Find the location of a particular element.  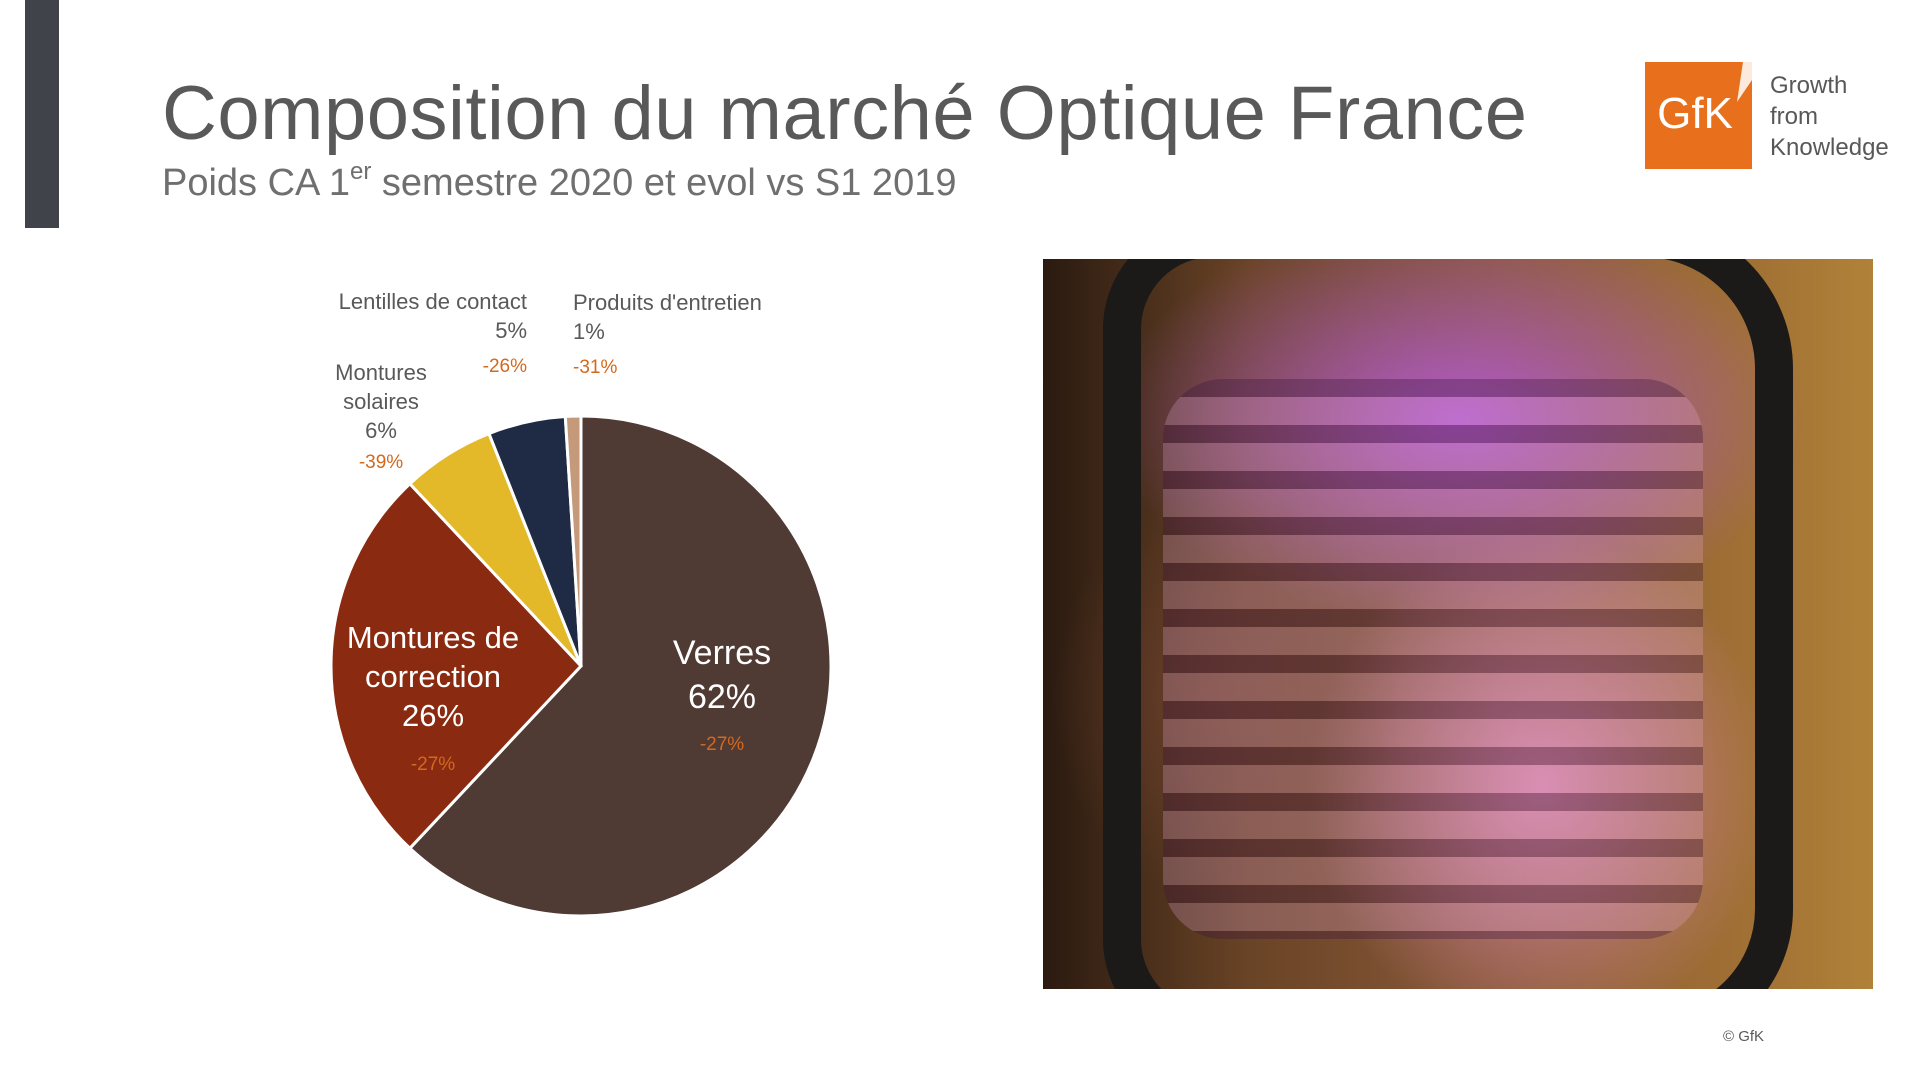

pie-value-montures-de-correction: 26% is located at coordinates (433, 715).